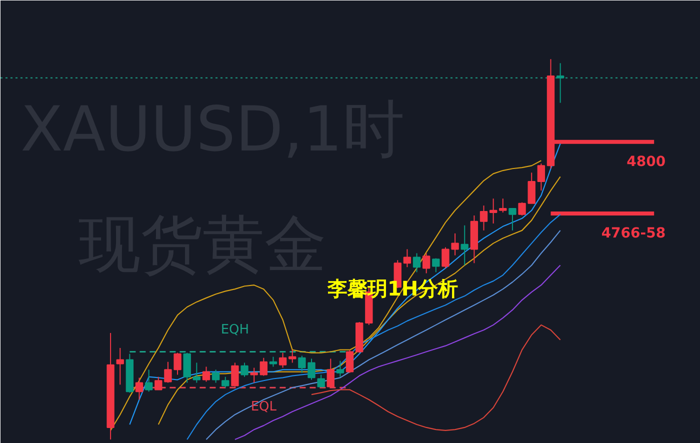 The height and width of the screenshot is (443, 700). What do you see at coordinates (633, 234) in the screenshot?
I see `ref-line-label: 4766-58` at bounding box center [633, 234].